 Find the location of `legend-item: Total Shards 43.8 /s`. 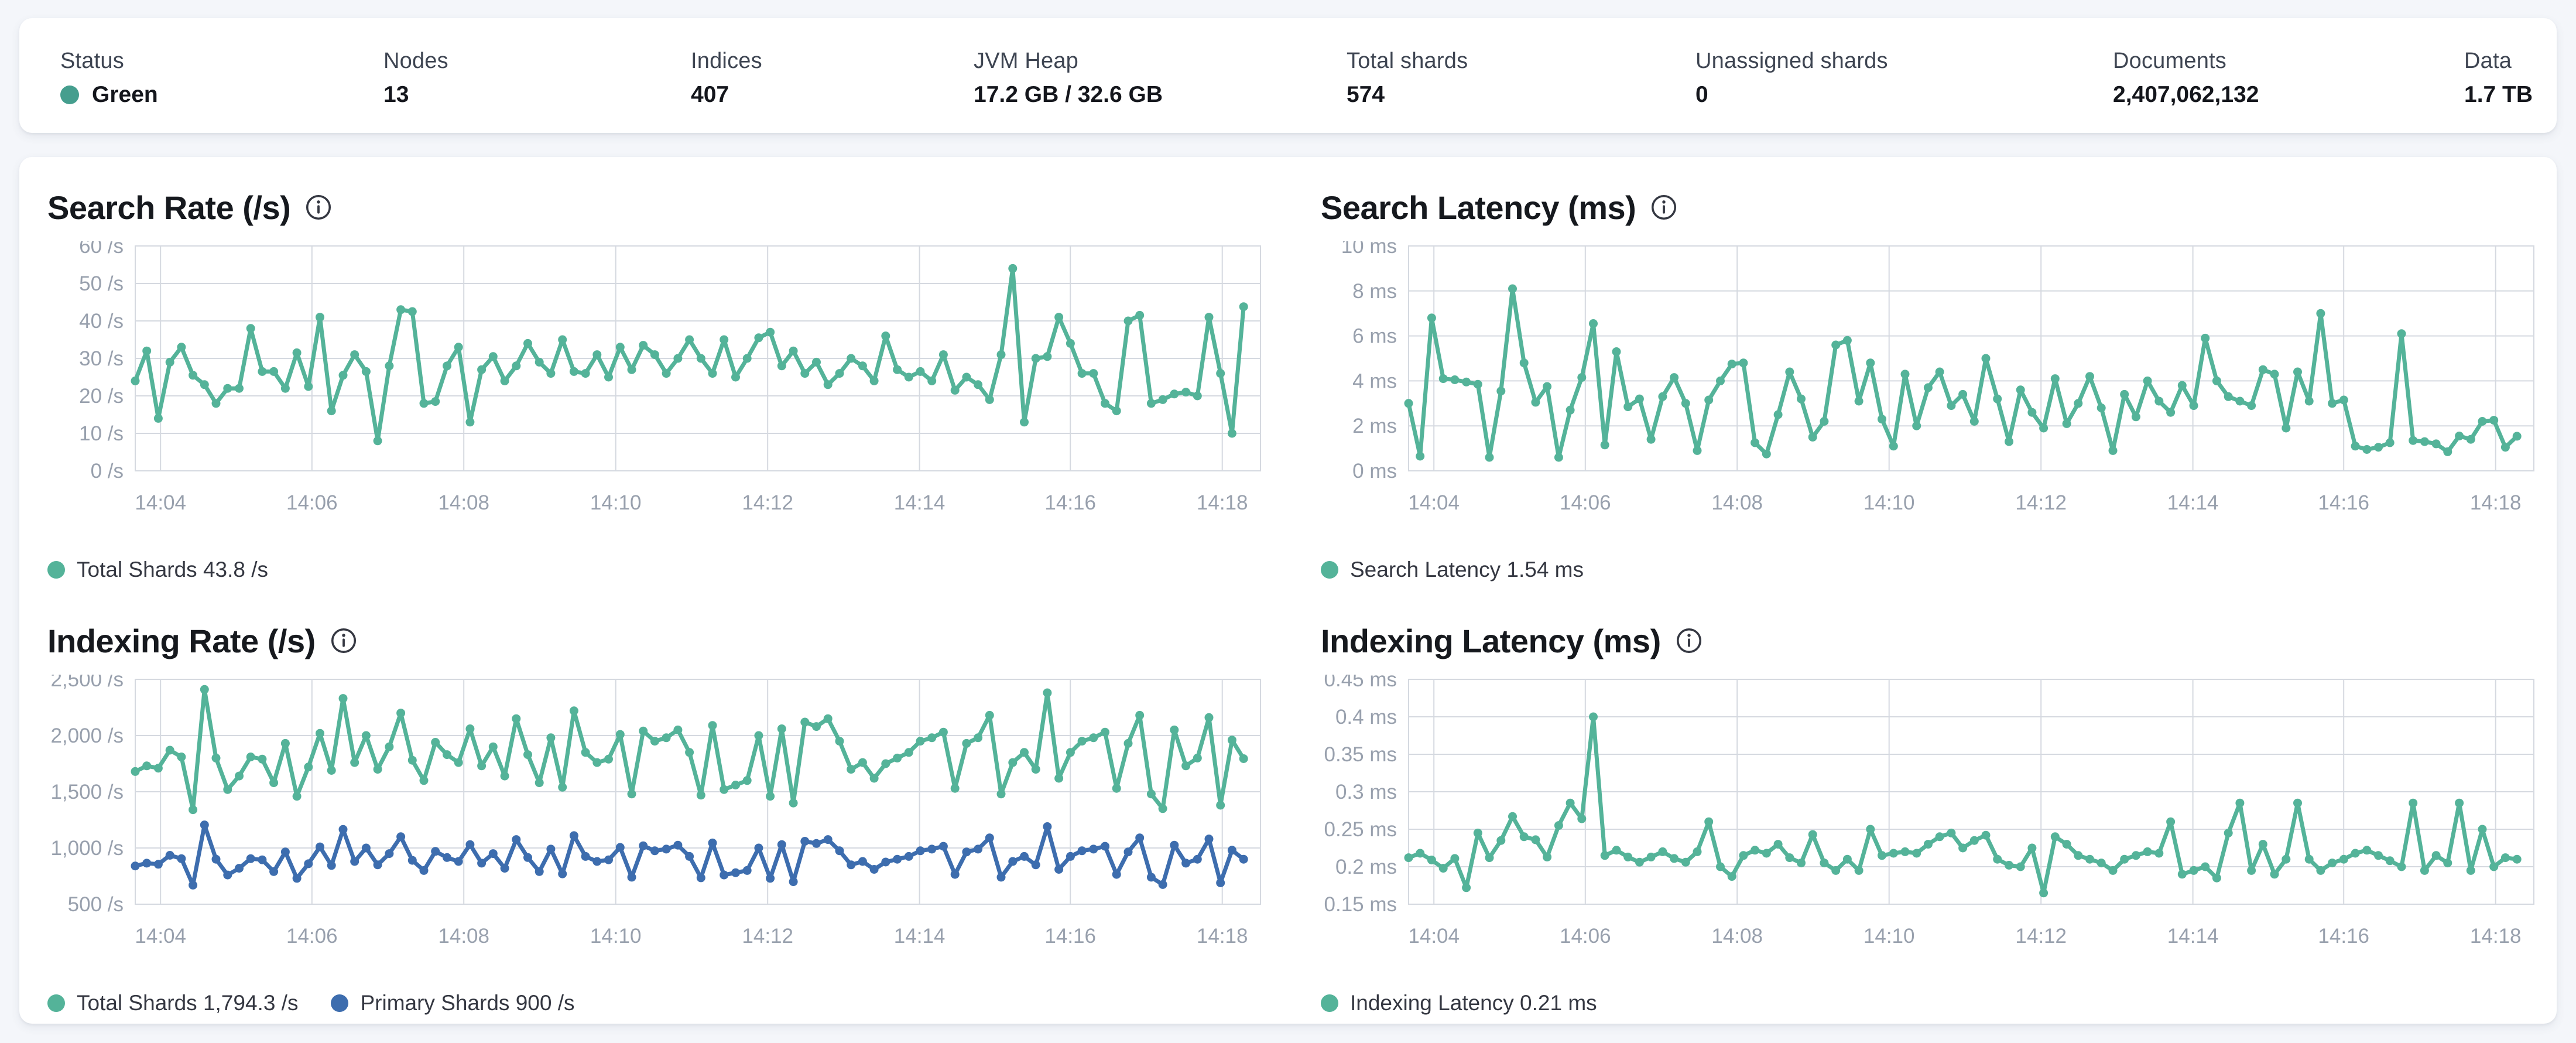

legend-item: Total Shards 43.8 /s is located at coordinates (158, 570).